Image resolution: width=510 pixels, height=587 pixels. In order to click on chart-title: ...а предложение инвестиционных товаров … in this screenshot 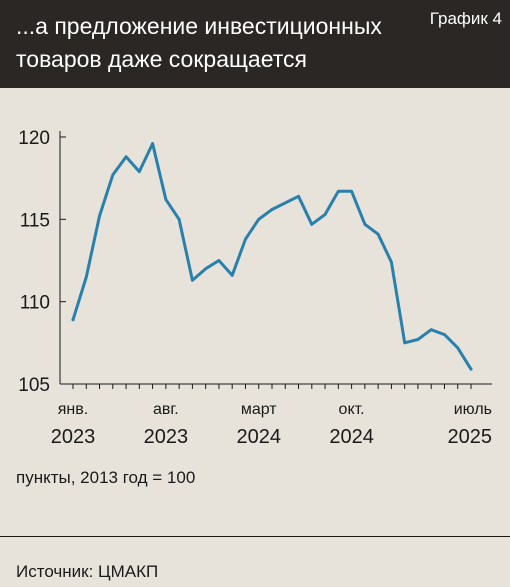, I will do `click(206, 43)`.